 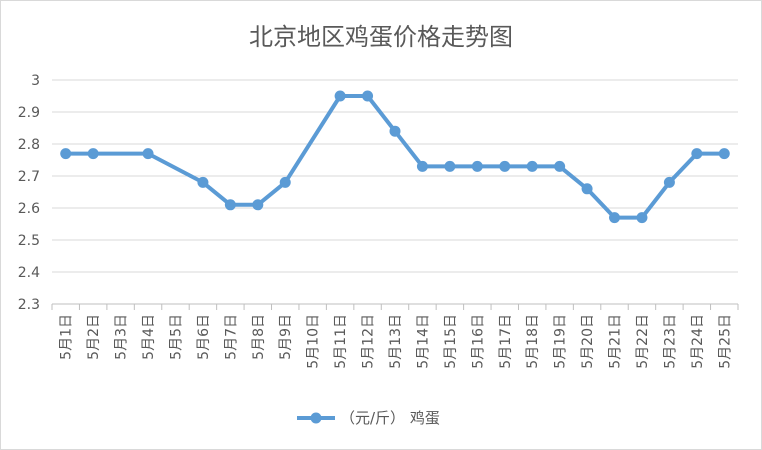 What do you see at coordinates (67, 337) in the screenshot?
I see `x-tick-label: 5月1日` at bounding box center [67, 337].